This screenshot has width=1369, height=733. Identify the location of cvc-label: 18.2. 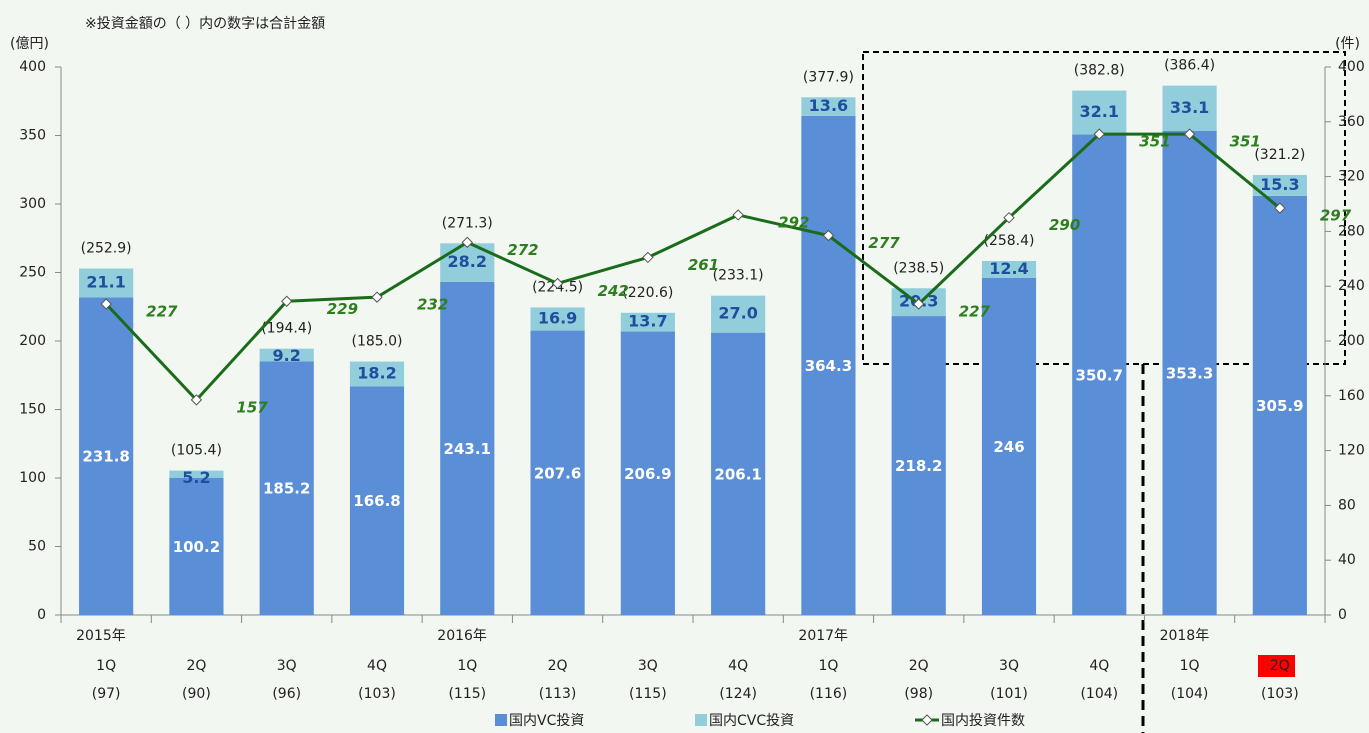
(376, 373).